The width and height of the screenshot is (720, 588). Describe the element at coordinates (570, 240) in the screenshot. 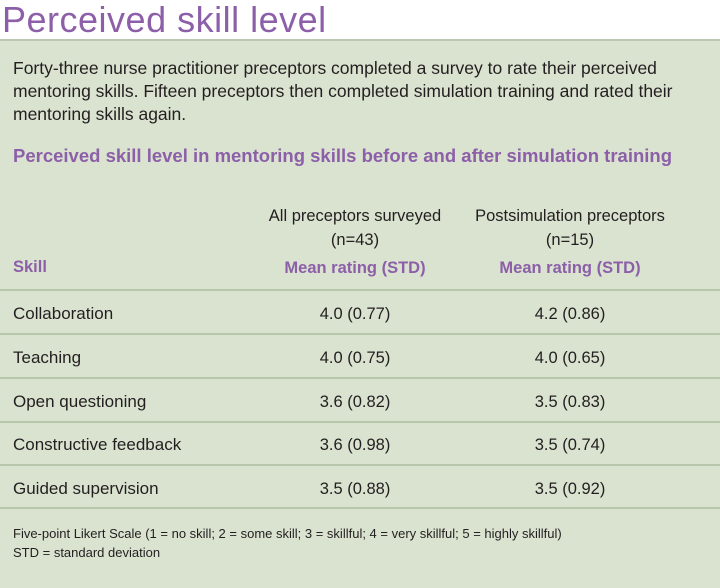

I see `column-header-post-n: (n=15)` at that location.